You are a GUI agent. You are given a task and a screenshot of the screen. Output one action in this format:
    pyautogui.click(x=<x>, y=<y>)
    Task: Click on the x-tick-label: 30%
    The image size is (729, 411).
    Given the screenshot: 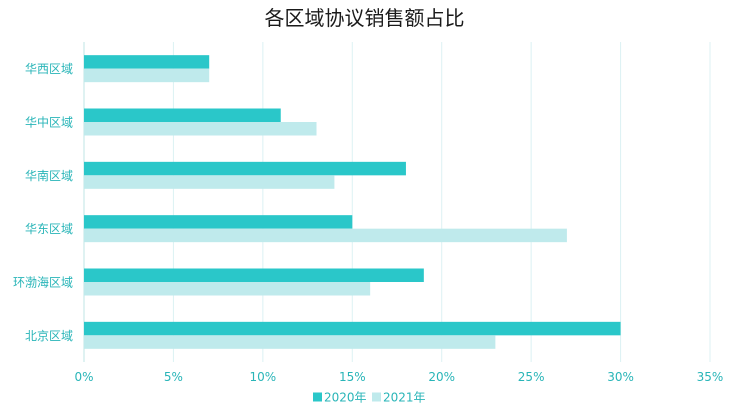 What is the action you would take?
    pyautogui.click(x=620, y=377)
    